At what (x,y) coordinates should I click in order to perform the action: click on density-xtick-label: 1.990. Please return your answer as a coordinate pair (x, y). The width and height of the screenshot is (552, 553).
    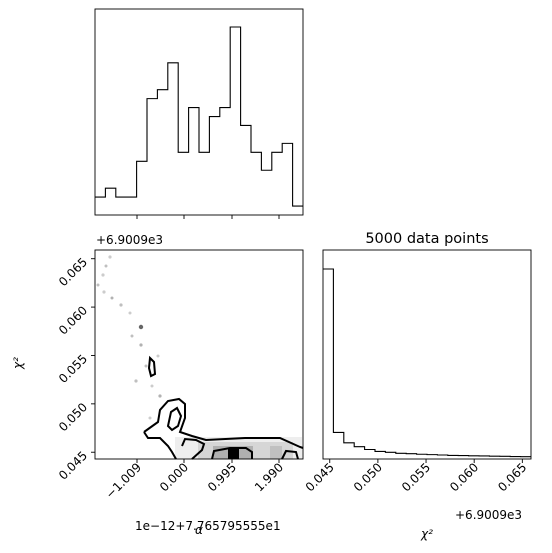
    Looking at the image, I should click on (269, 477).